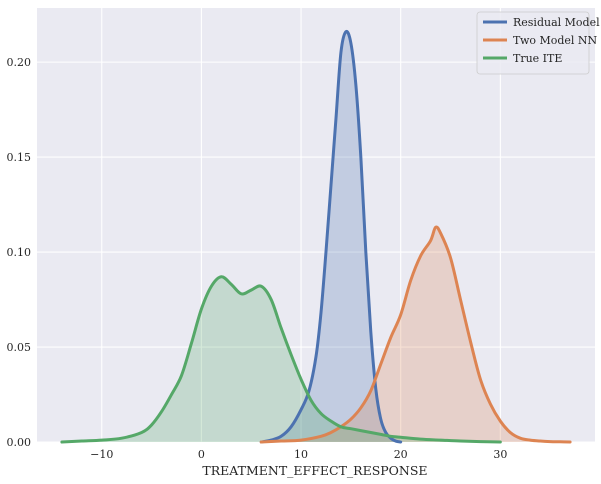  I want to click on x-axis-ticks: −10 0 10 20 30, so click(298, 454).